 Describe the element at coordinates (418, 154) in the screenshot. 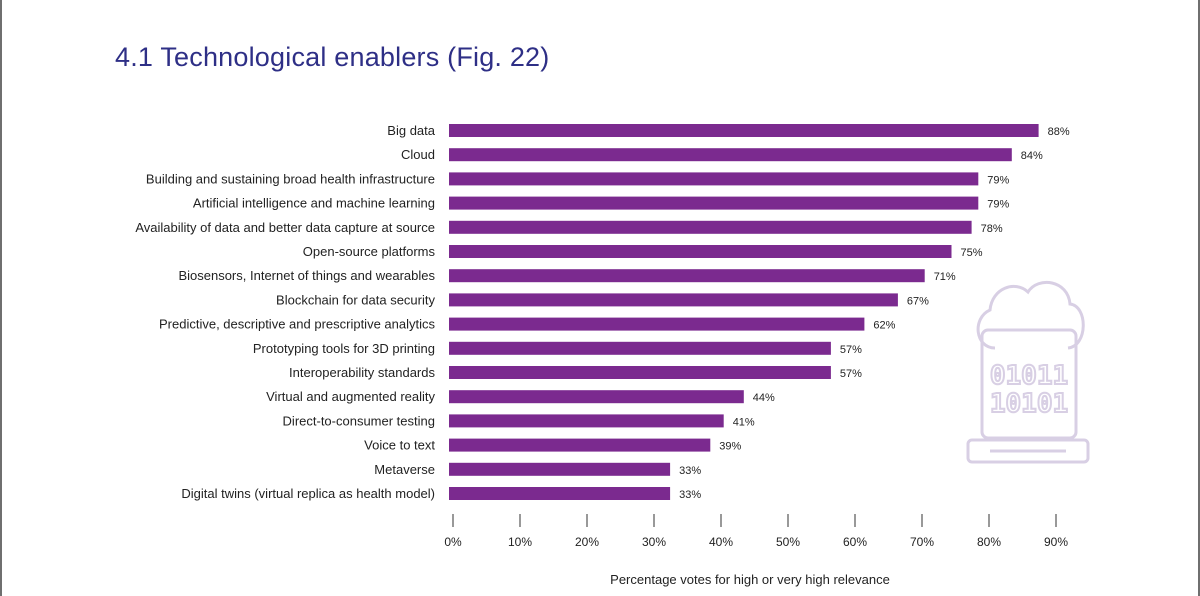

I see `category-label-1: Cloud` at that location.